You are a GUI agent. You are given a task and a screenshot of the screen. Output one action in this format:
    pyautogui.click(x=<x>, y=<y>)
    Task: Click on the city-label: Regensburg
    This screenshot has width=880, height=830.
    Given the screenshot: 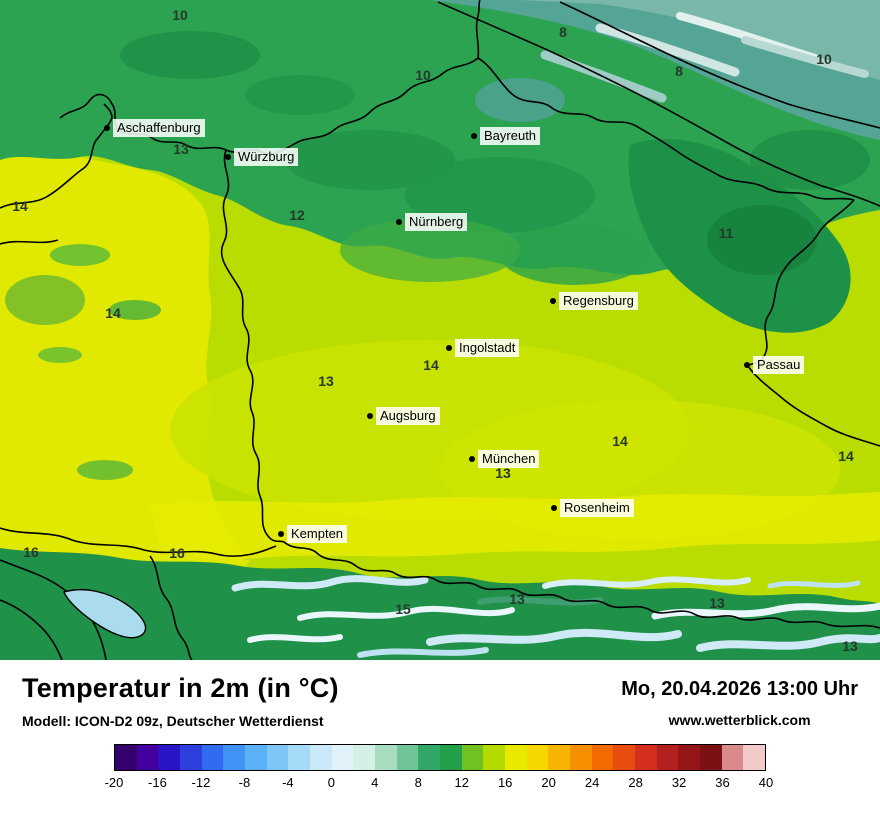 What is the action you would take?
    pyautogui.click(x=598, y=301)
    